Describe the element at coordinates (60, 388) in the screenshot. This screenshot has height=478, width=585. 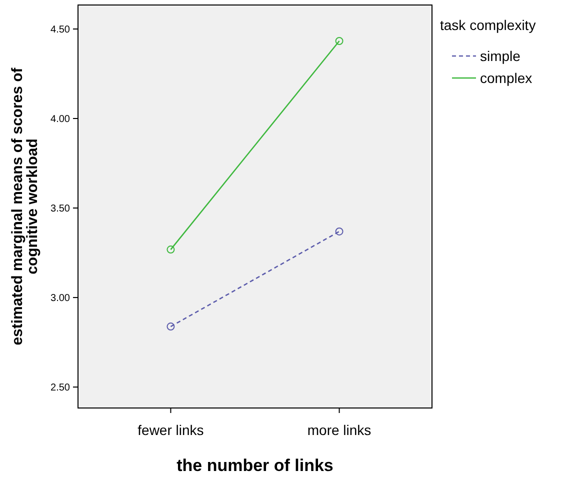
I see `y-tick-label: 2.50` at that location.